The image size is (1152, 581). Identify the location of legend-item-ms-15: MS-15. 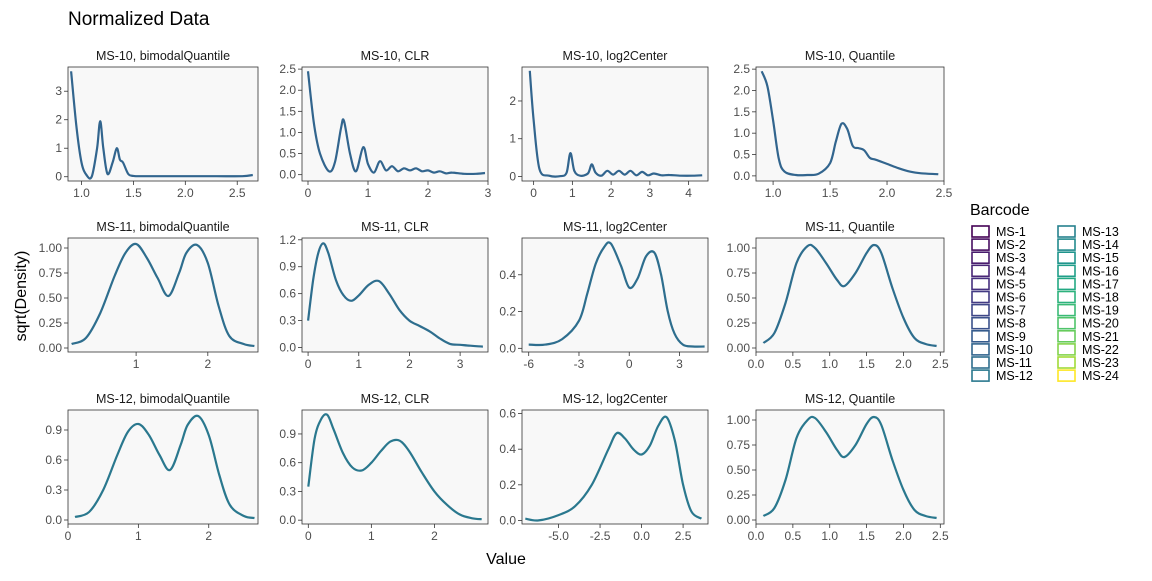
(1088, 258).